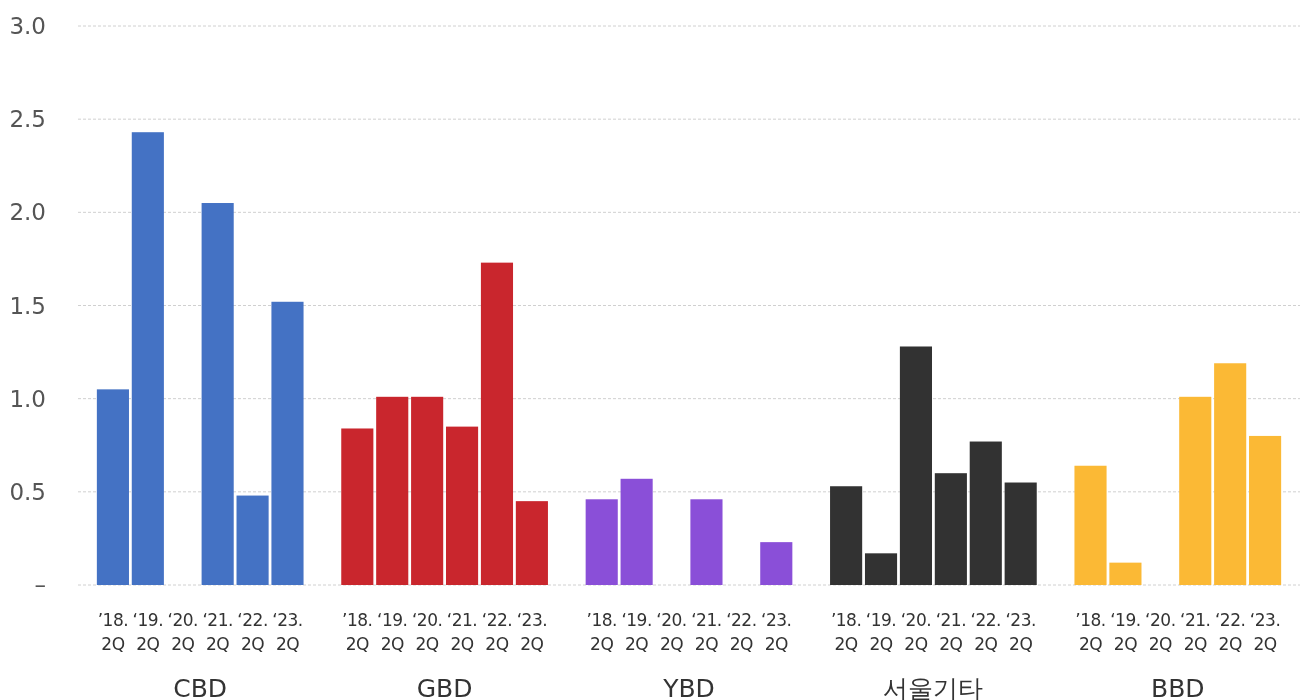  Describe the element at coordinates (27, 491) in the screenshot. I see `y-tick-label: 0.5` at that location.